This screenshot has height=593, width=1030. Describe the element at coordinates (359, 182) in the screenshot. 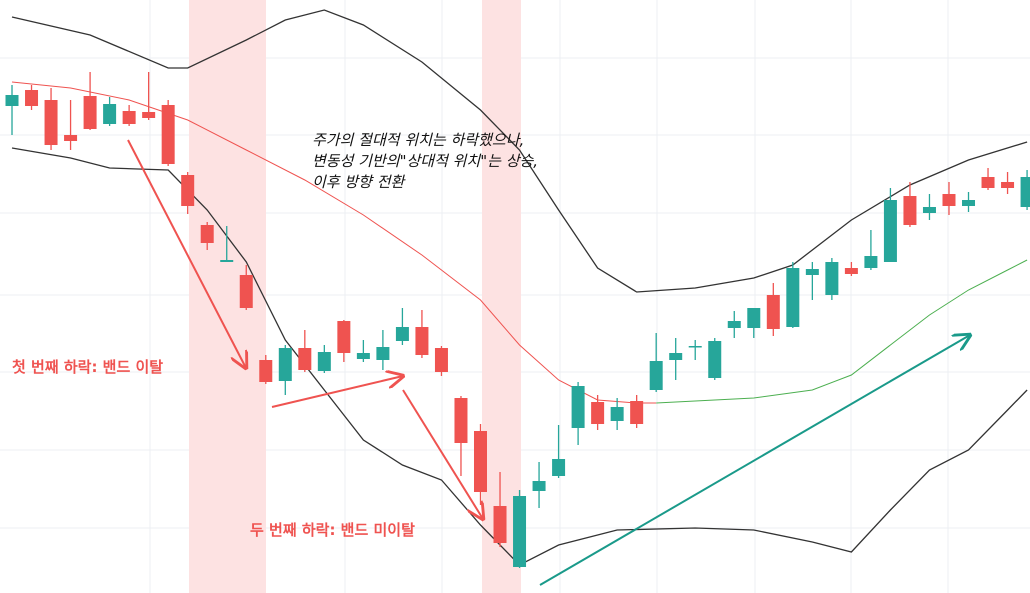

I see `annotation: 이후 방향 전환` at that location.